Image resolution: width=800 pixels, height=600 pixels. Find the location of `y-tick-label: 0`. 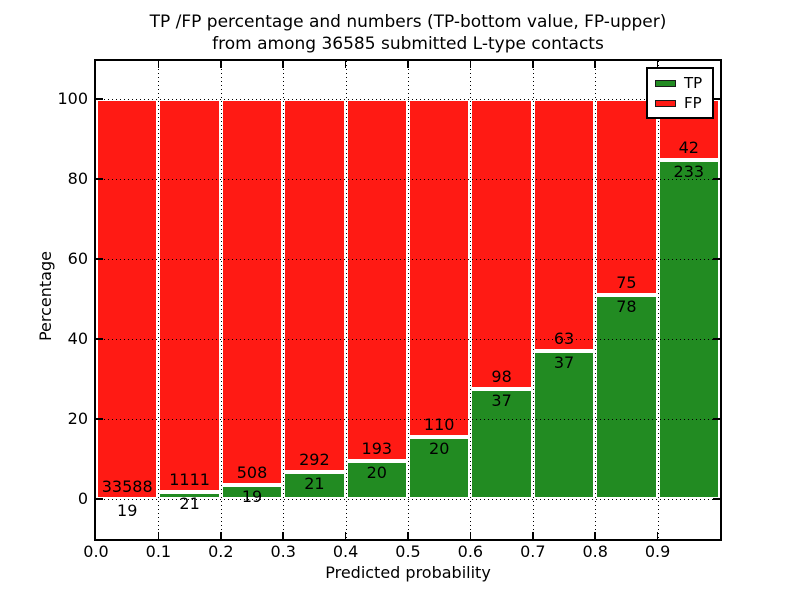

y-tick-label: 0 is located at coordinates (82, 498).